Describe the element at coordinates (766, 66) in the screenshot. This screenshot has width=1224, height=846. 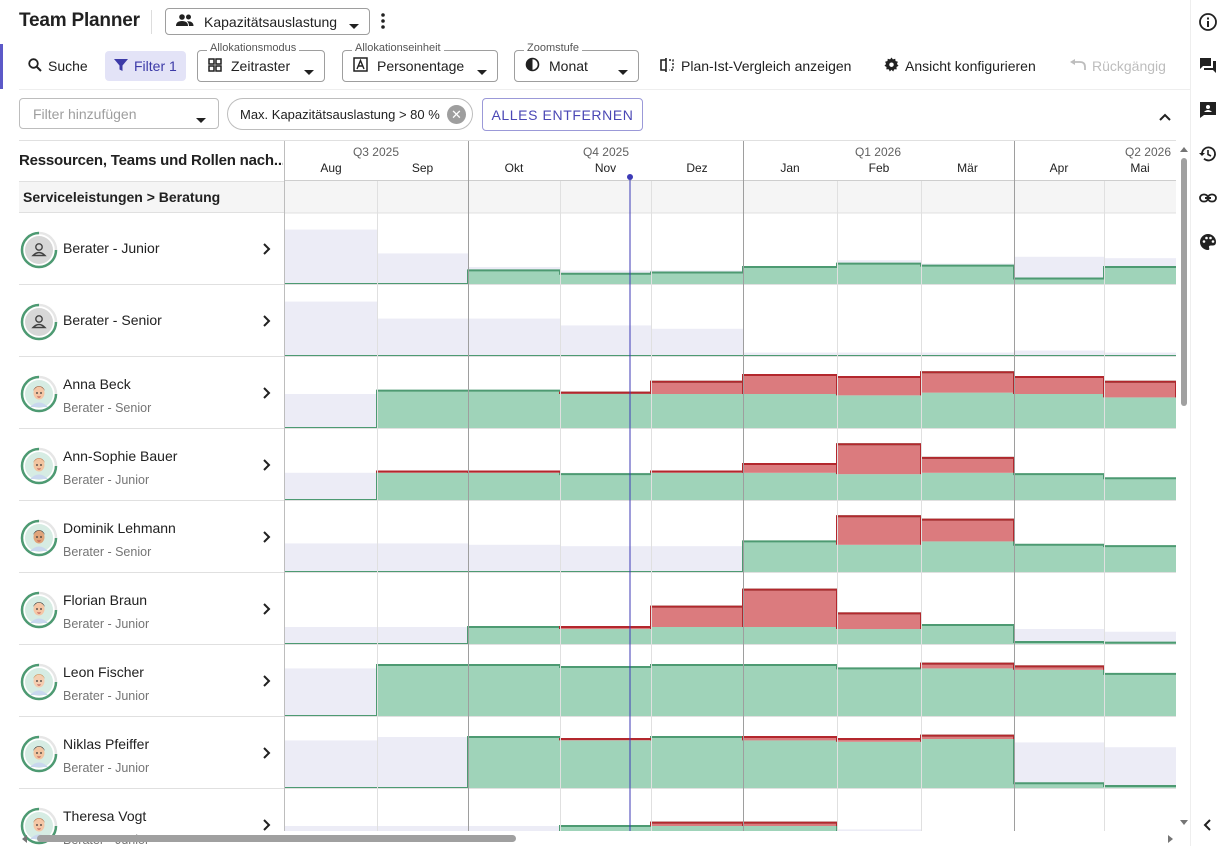
I see `plan-actual-label: Plan-Ist-Vergleich anzeigen` at that location.